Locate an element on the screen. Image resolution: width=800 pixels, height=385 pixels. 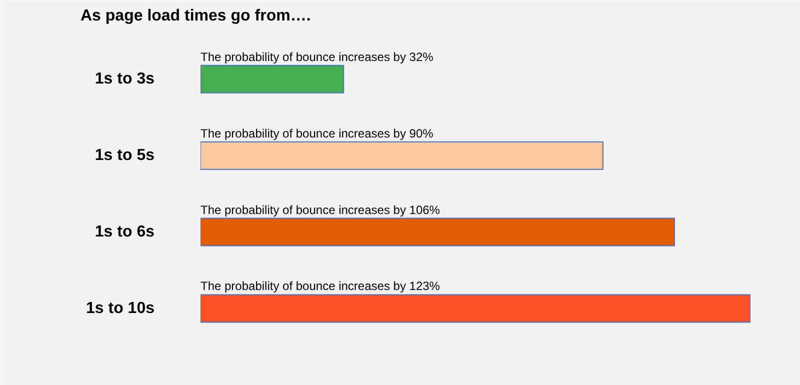
y-tick-label: 1s to 6s is located at coordinates (124, 232).